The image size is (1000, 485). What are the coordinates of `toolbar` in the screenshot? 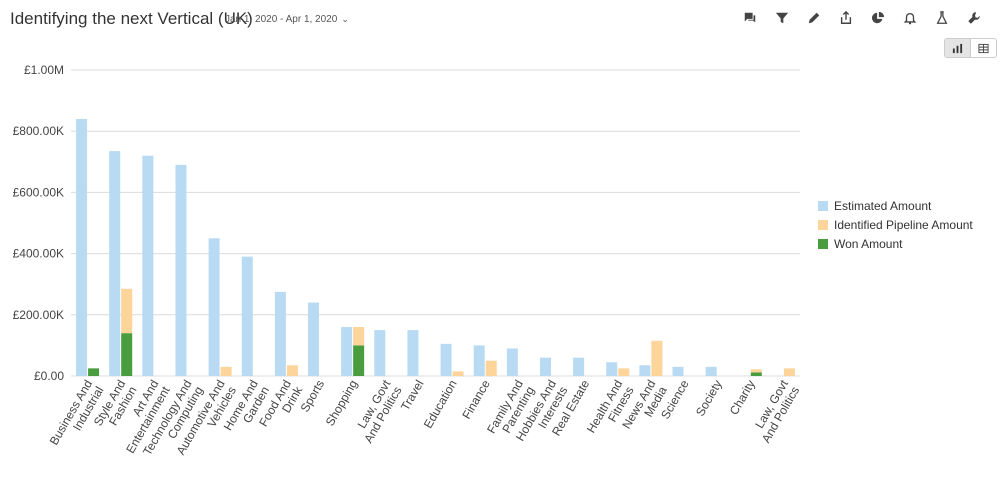 It's located at (862, 18).